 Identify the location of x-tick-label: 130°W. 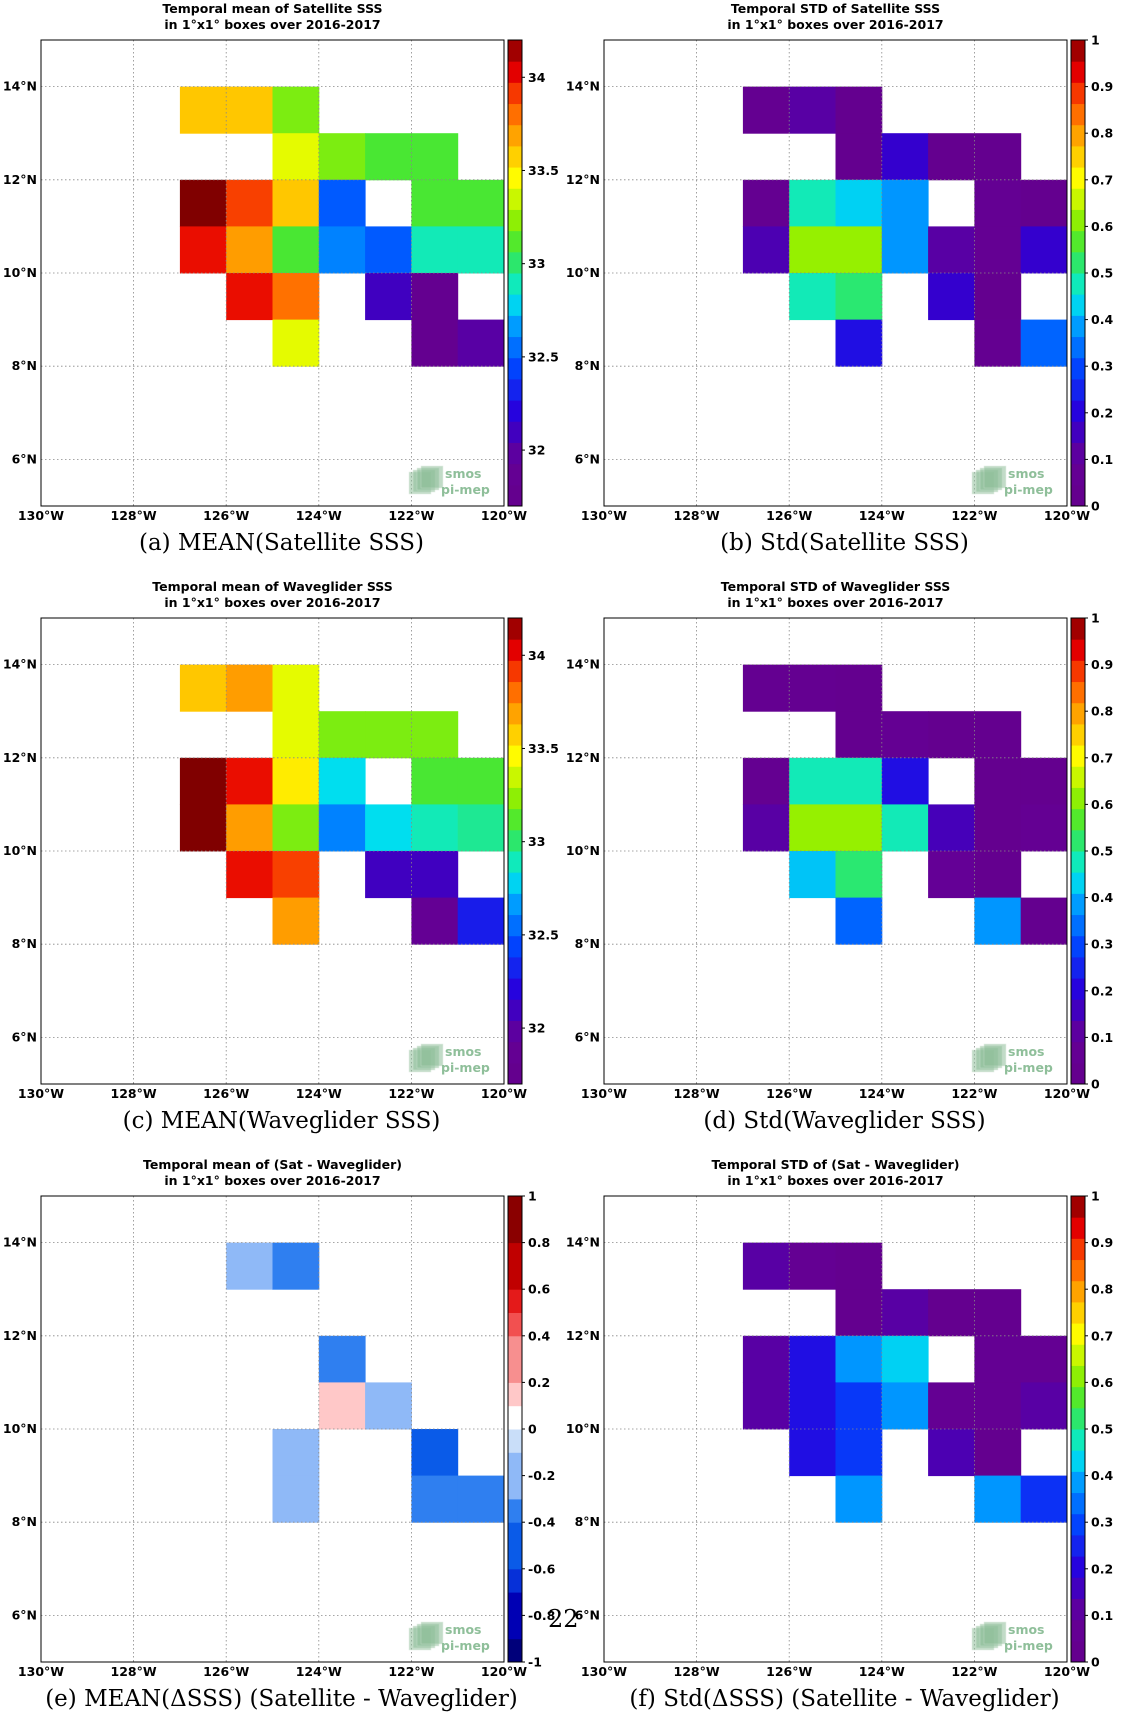
(604, 515).